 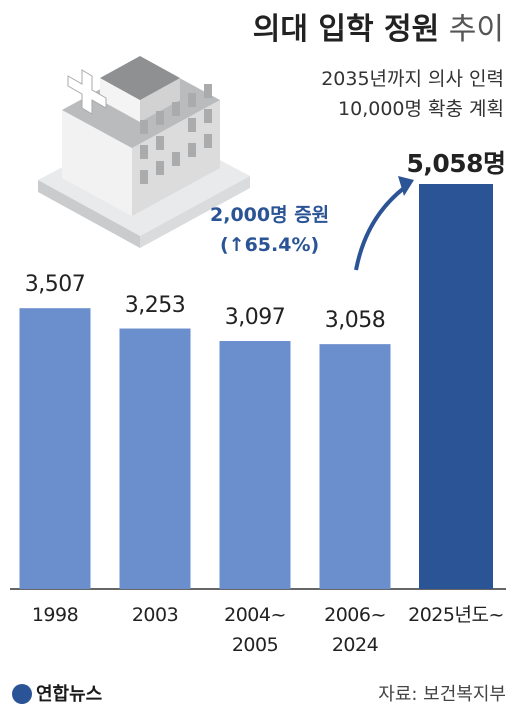 I want to click on subtitle: 2035년까지 의사 인력 10,000명 확충 계획, so click(x=412, y=94).